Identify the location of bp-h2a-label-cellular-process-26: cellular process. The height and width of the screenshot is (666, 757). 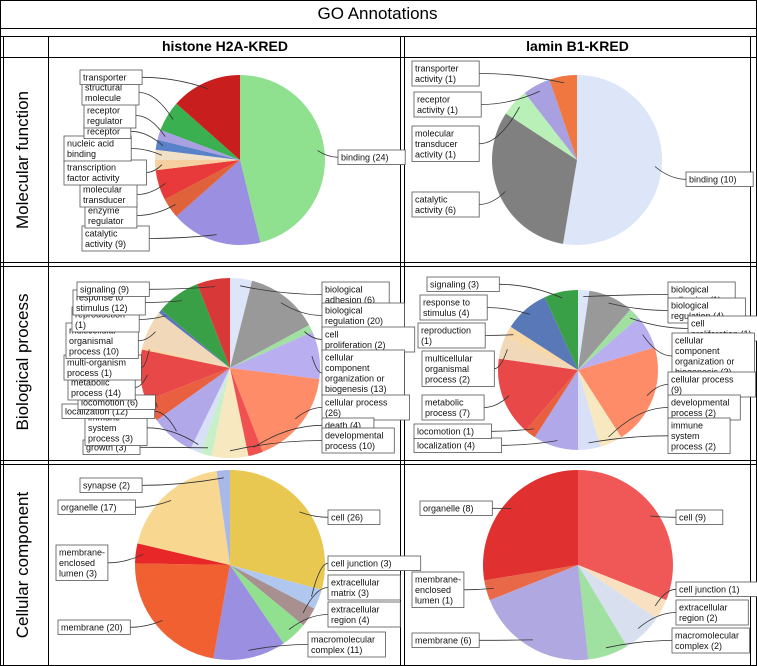
(356, 403).